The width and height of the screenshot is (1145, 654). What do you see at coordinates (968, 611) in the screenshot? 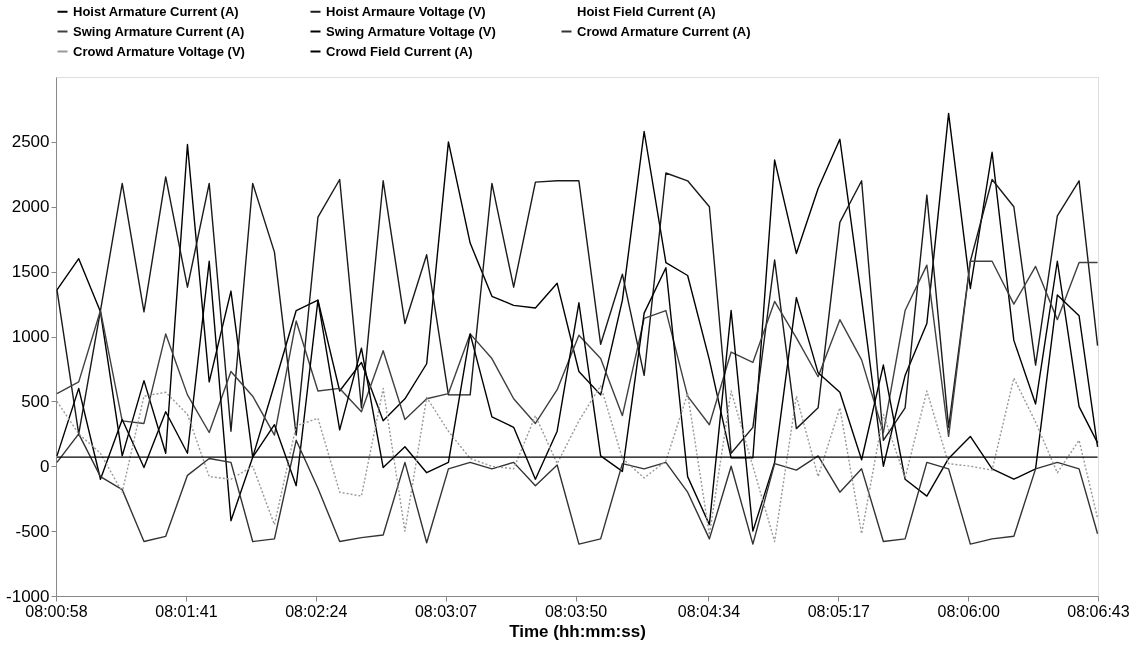
I see `x-tick-label: 08:06:00` at bounding box center [968, 611].